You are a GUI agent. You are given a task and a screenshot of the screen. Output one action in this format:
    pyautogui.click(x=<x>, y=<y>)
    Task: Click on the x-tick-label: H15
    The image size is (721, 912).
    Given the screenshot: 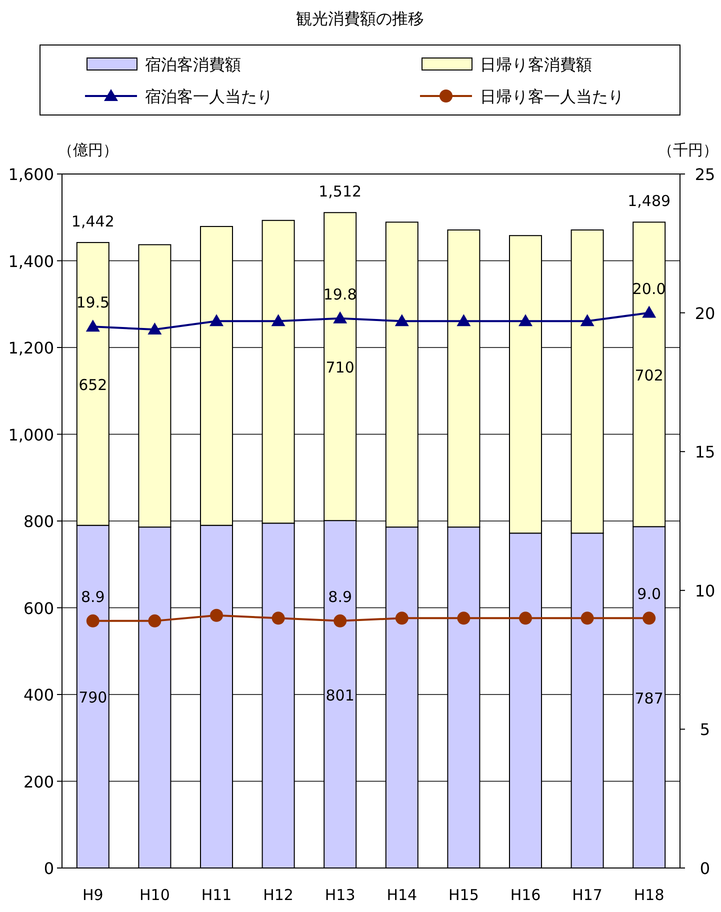 What is the action you would take?
    pyautogui.click(x=463, y=895)
    